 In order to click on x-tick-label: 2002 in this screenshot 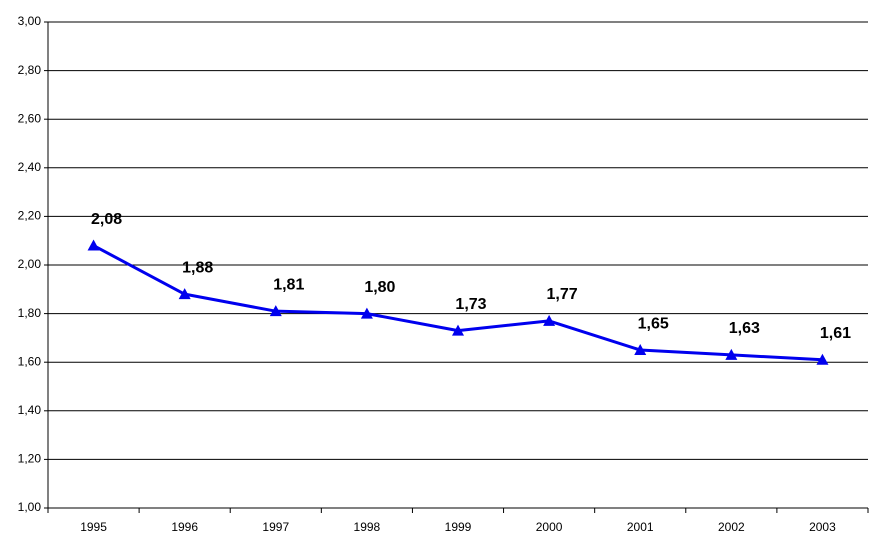, I will do `click(731, 527)`.